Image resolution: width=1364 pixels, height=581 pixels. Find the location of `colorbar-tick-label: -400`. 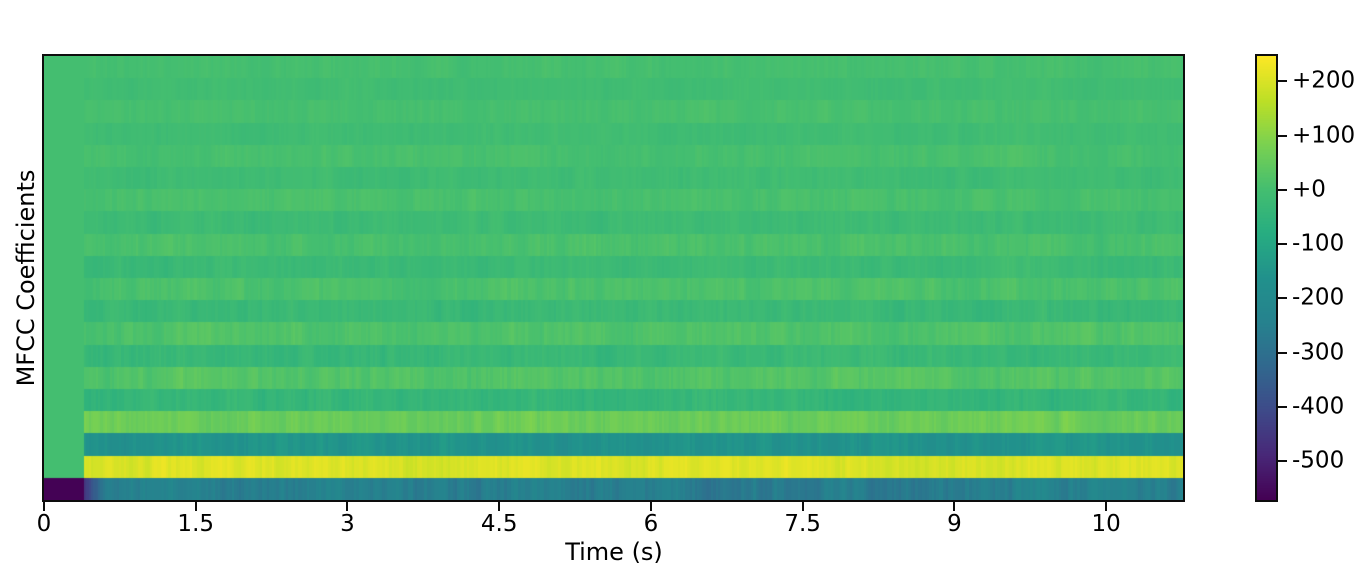

colorbar-tick-label: -400 is located at coordinates (1318, 406).